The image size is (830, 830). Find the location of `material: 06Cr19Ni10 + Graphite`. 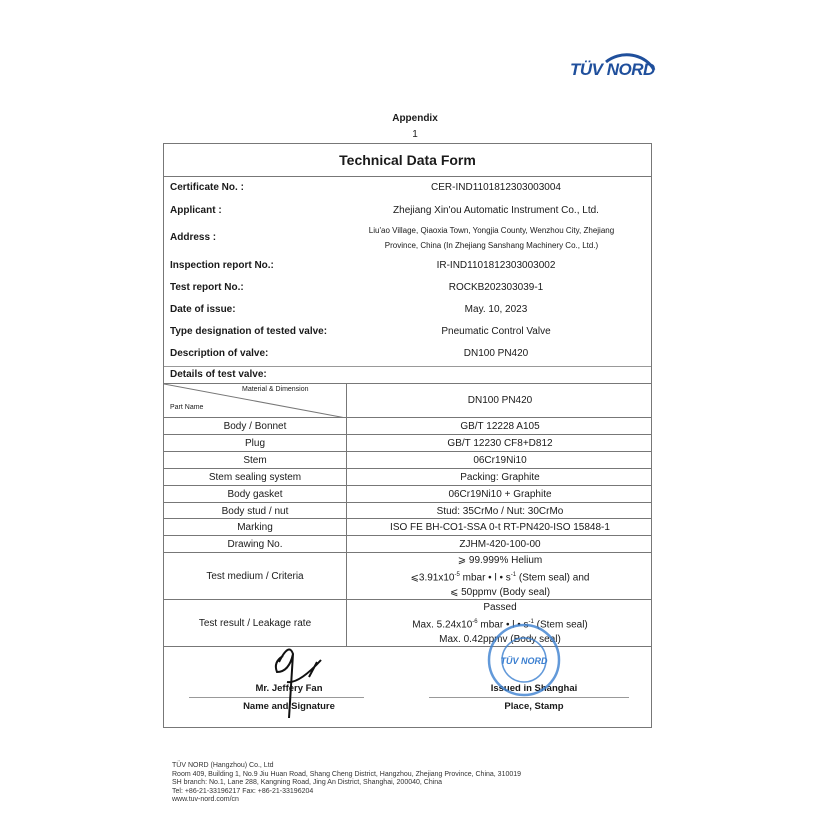

material: 06Cr19Ni10 + Graphite is located at coordinates (499, 494).